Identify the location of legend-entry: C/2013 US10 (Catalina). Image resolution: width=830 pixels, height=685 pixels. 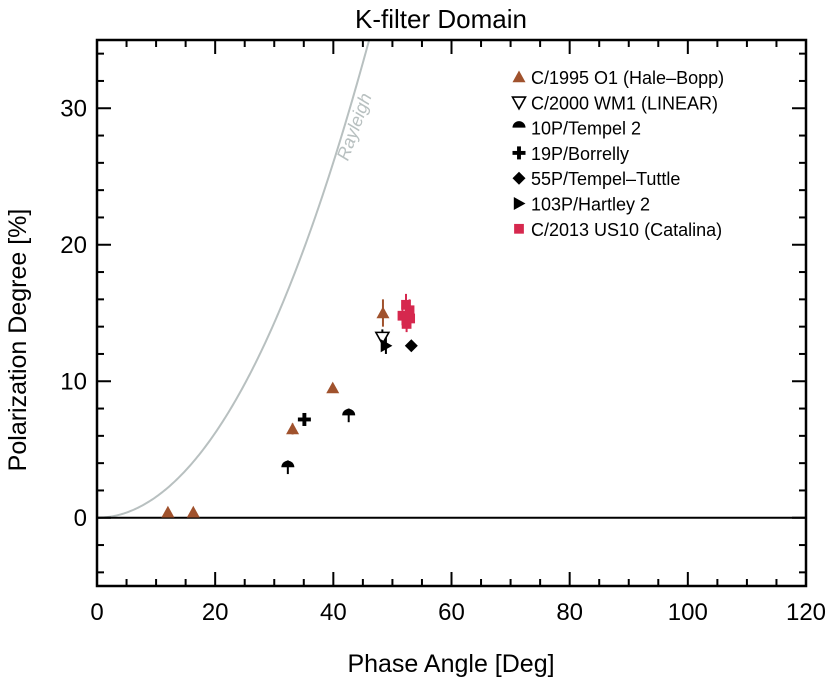
(618, 230).